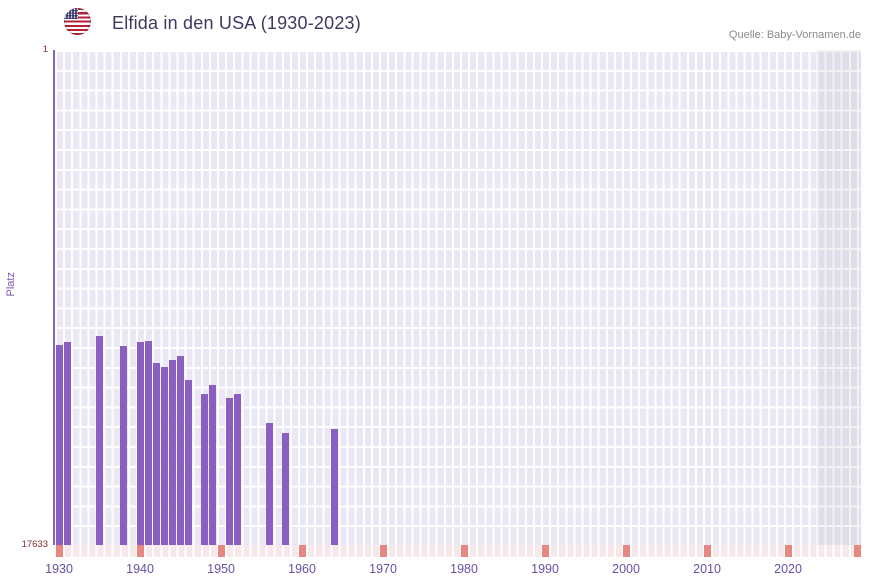  I want to click on x-tick-2020, so click(788, 551).